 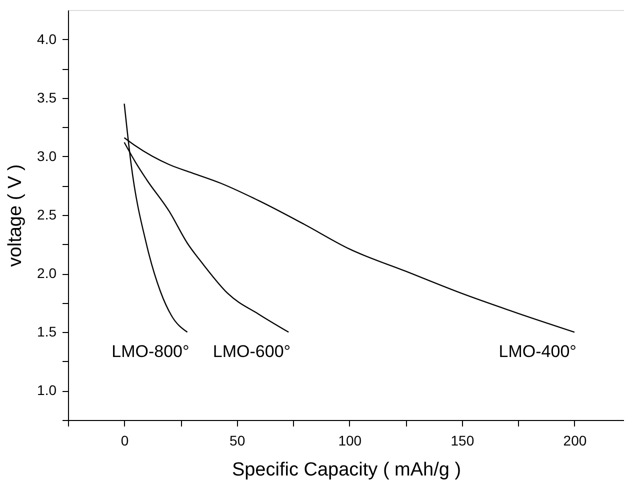 I want to click on y-tick-label: 3.0, so click(x=47, y=156).